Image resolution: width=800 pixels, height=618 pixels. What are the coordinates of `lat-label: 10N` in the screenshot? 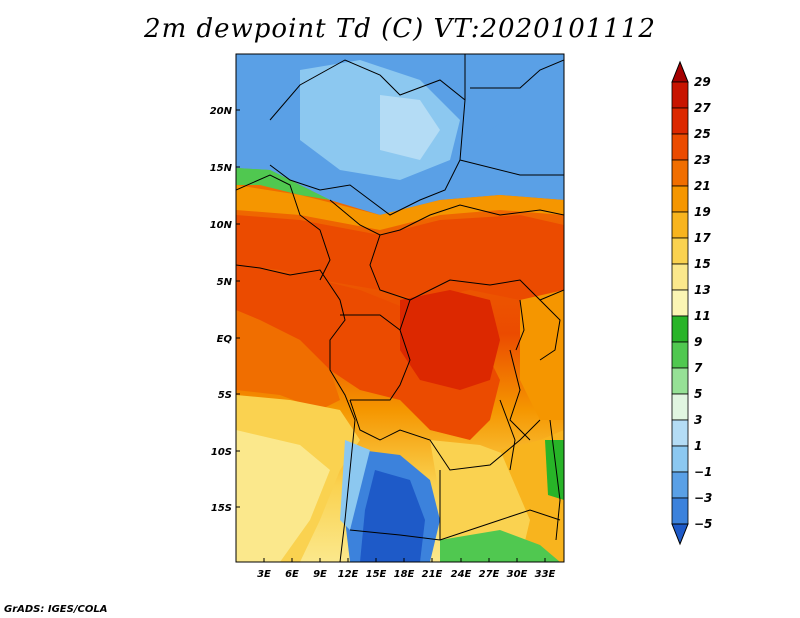 It's located at (221, 225).